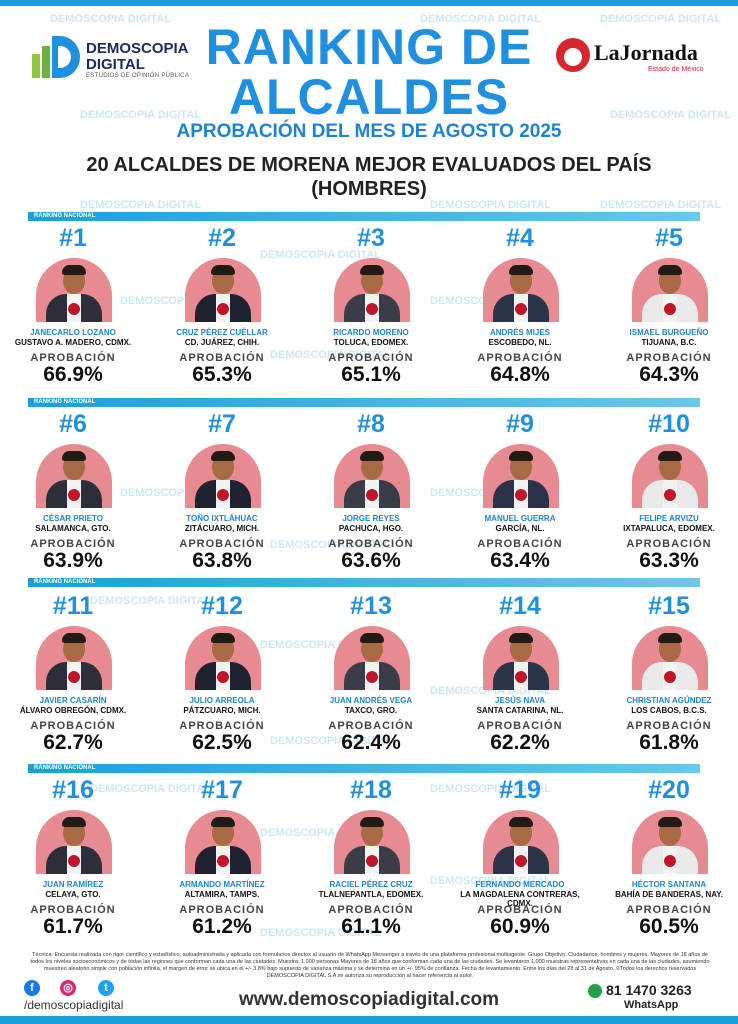 Image resolution: width=738 pixels, height=1024 pixels. I want to click on rank-number: #8, so click(371, 424).